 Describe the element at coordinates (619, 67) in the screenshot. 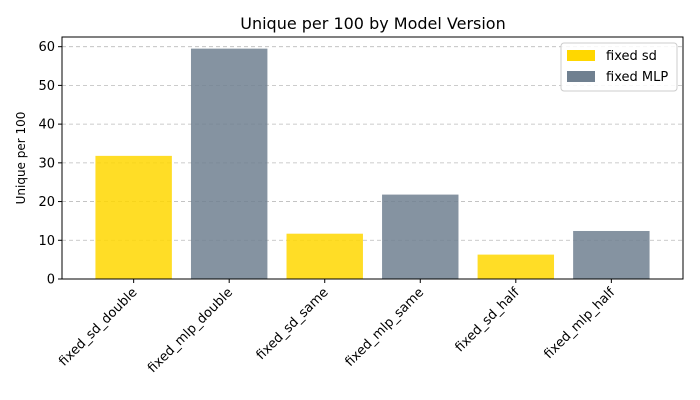

I see `legend: fixed sd fixed MLP` at that location.